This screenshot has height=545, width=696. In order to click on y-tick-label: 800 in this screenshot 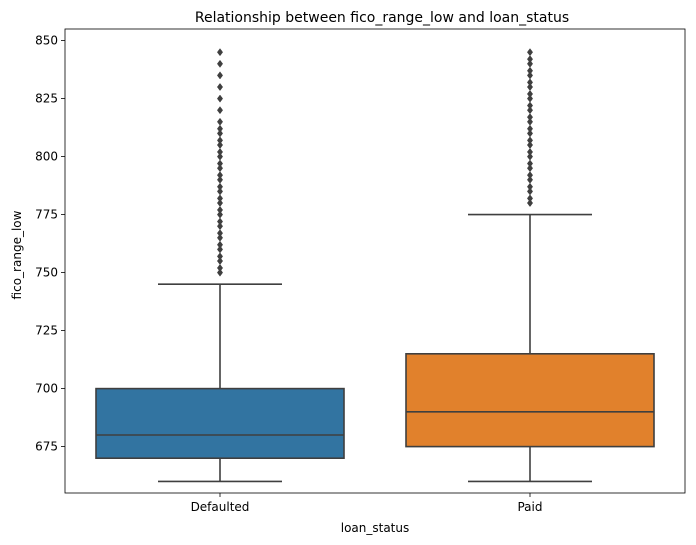, I will do `click(46, 157)`.